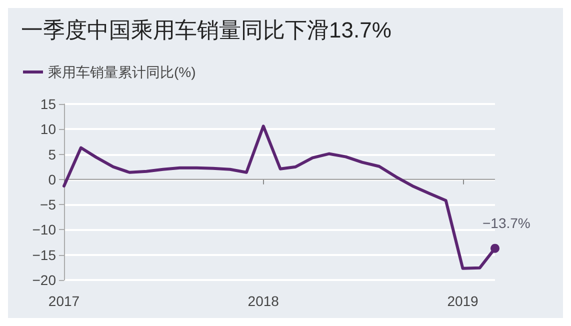 This screenshot has height=326, width=571. What do you see at coordinates (52, 154) in the screenshot?
I see `y-tick-label: 5` at bounding box center [52, 154].